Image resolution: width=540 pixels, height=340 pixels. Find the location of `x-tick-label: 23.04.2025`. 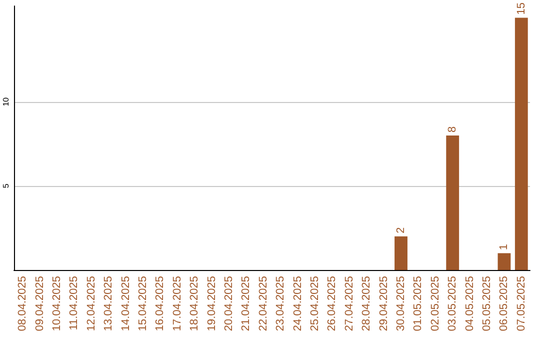

x-tick-label: 23.04.2025 is located at coordinates (280, 304).